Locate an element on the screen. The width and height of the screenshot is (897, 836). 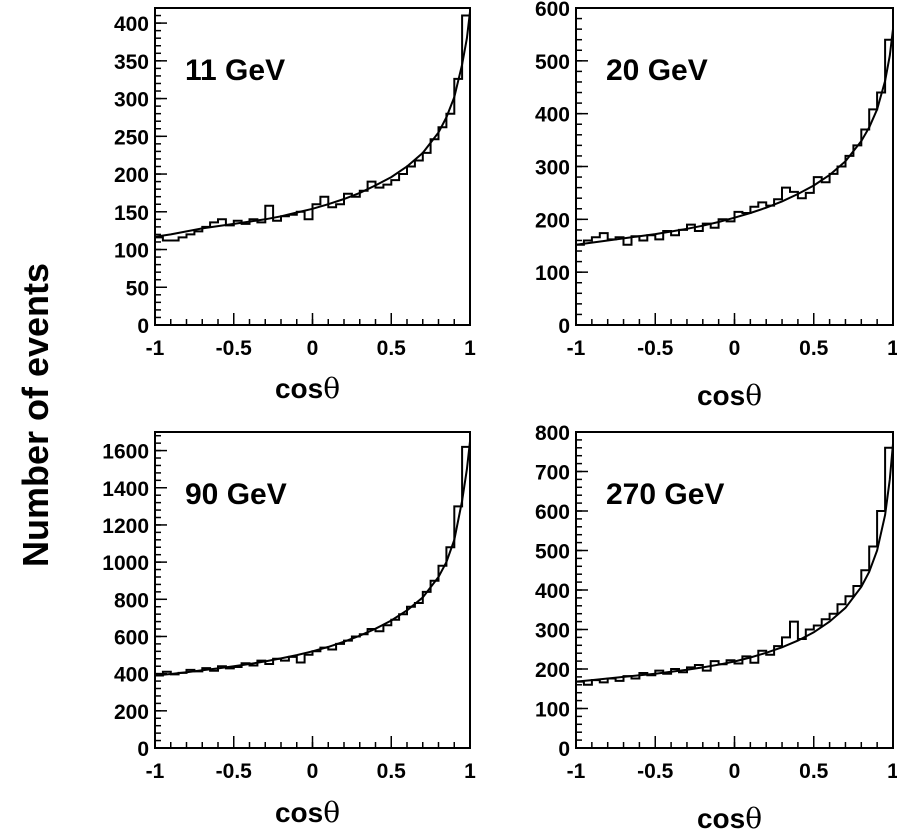
energy-label: 270 GeV is located at coordinates (665, 494).